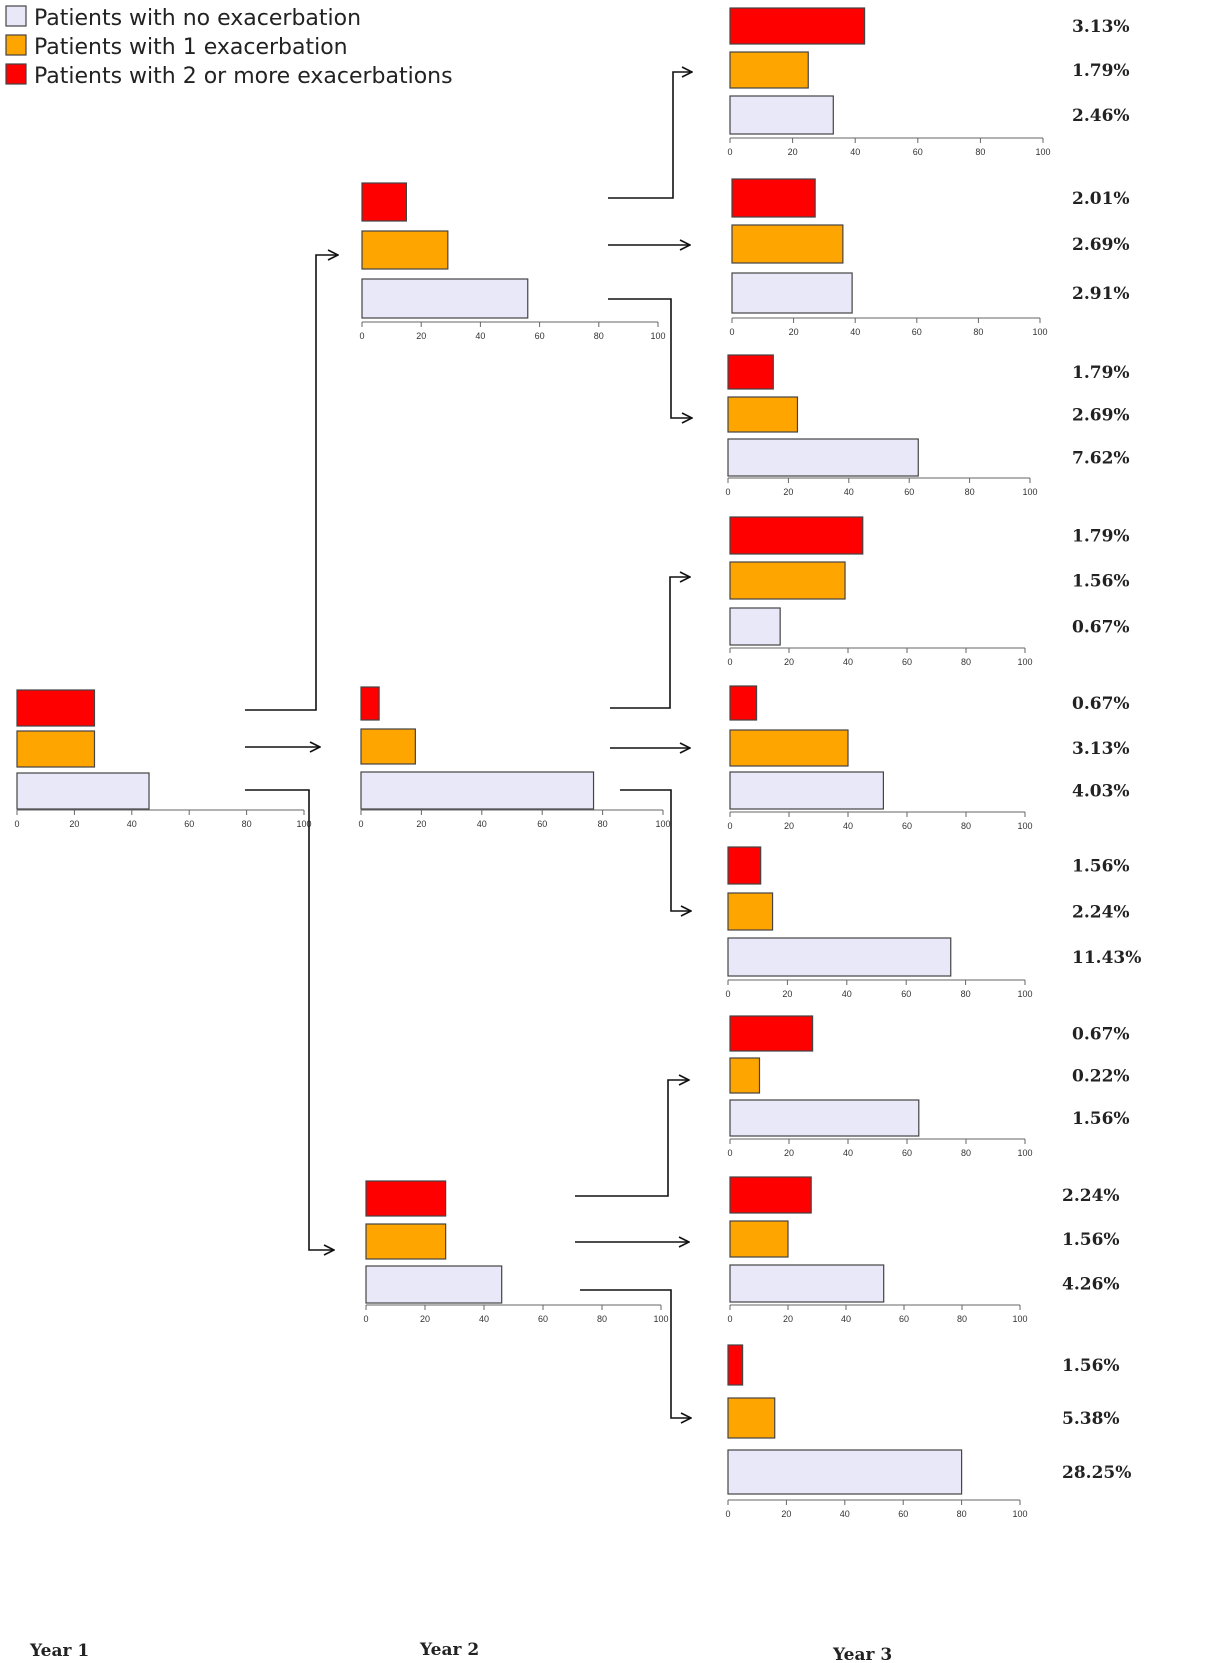 The width and height of the screenshot is (1205, 1663). What do you see at coordinates (1096, 1473) in the screenshot?
I see `percent-label-none: 28.25%` at bounding box center [1096, 1473].